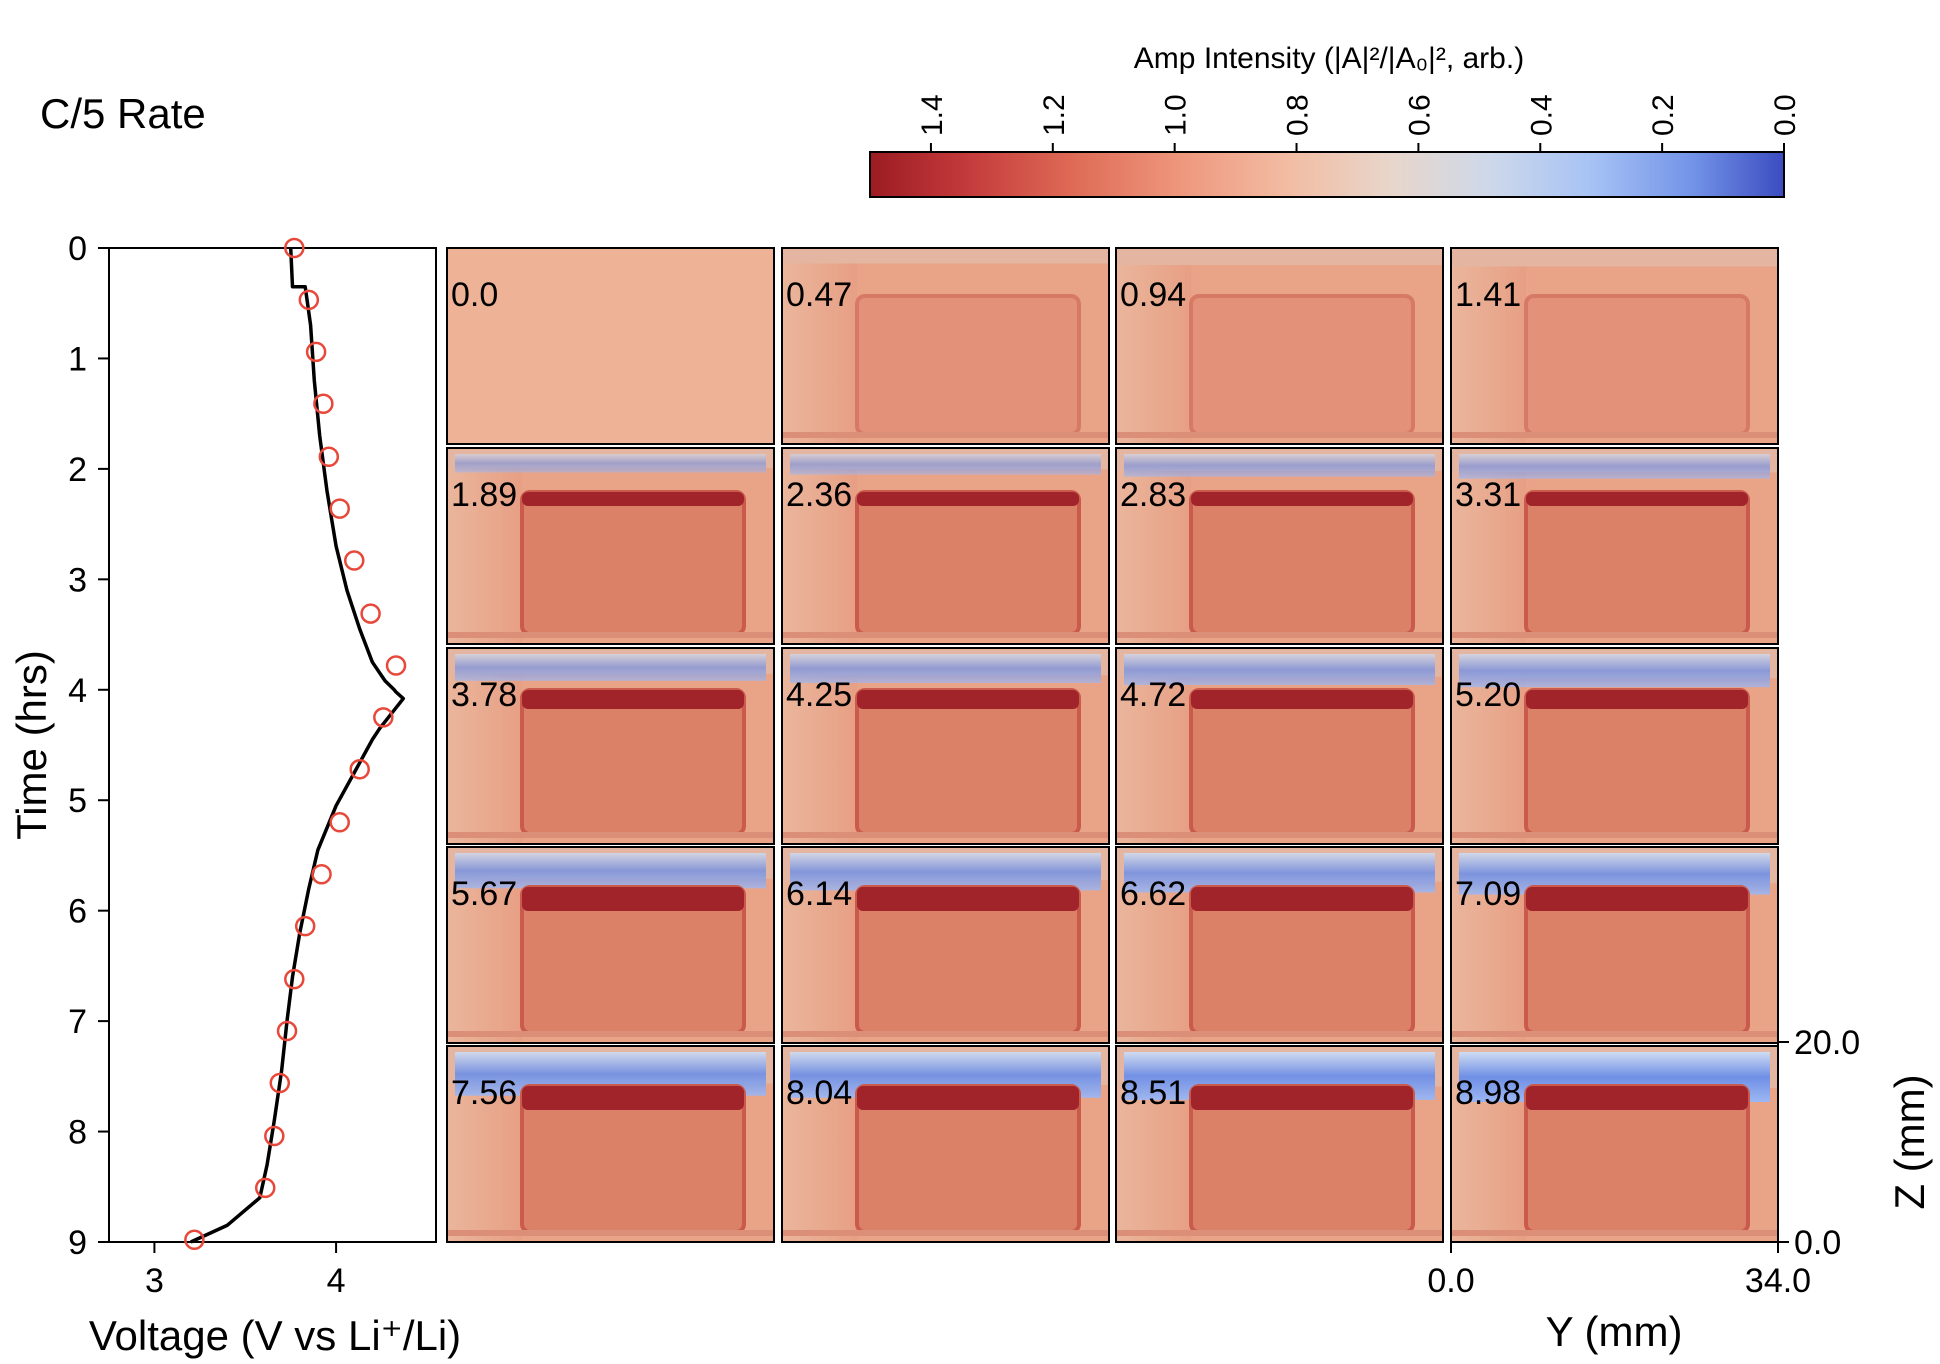 This screenshot has width=1940, height=1364. Describe the element at coordinates (1153, 695) in the screenshot. I see `map-time-label: 4.72` at that location.